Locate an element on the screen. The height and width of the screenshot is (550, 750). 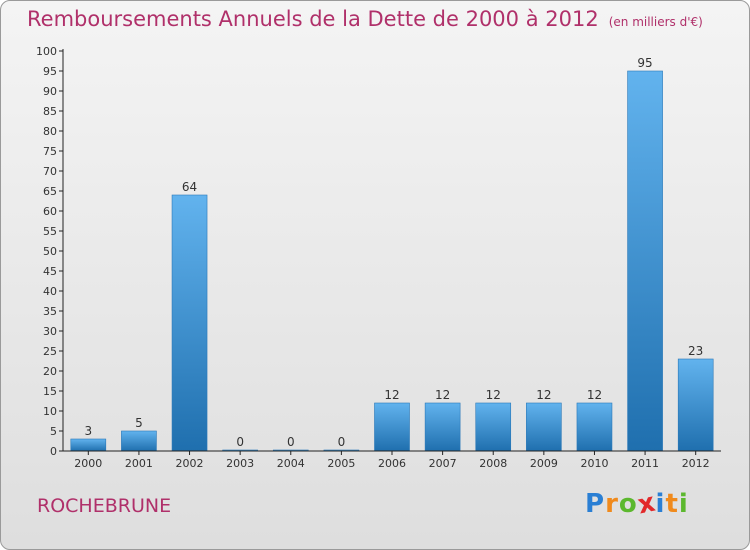
y-tick-label: 65 is located at coordinates (50, 191).